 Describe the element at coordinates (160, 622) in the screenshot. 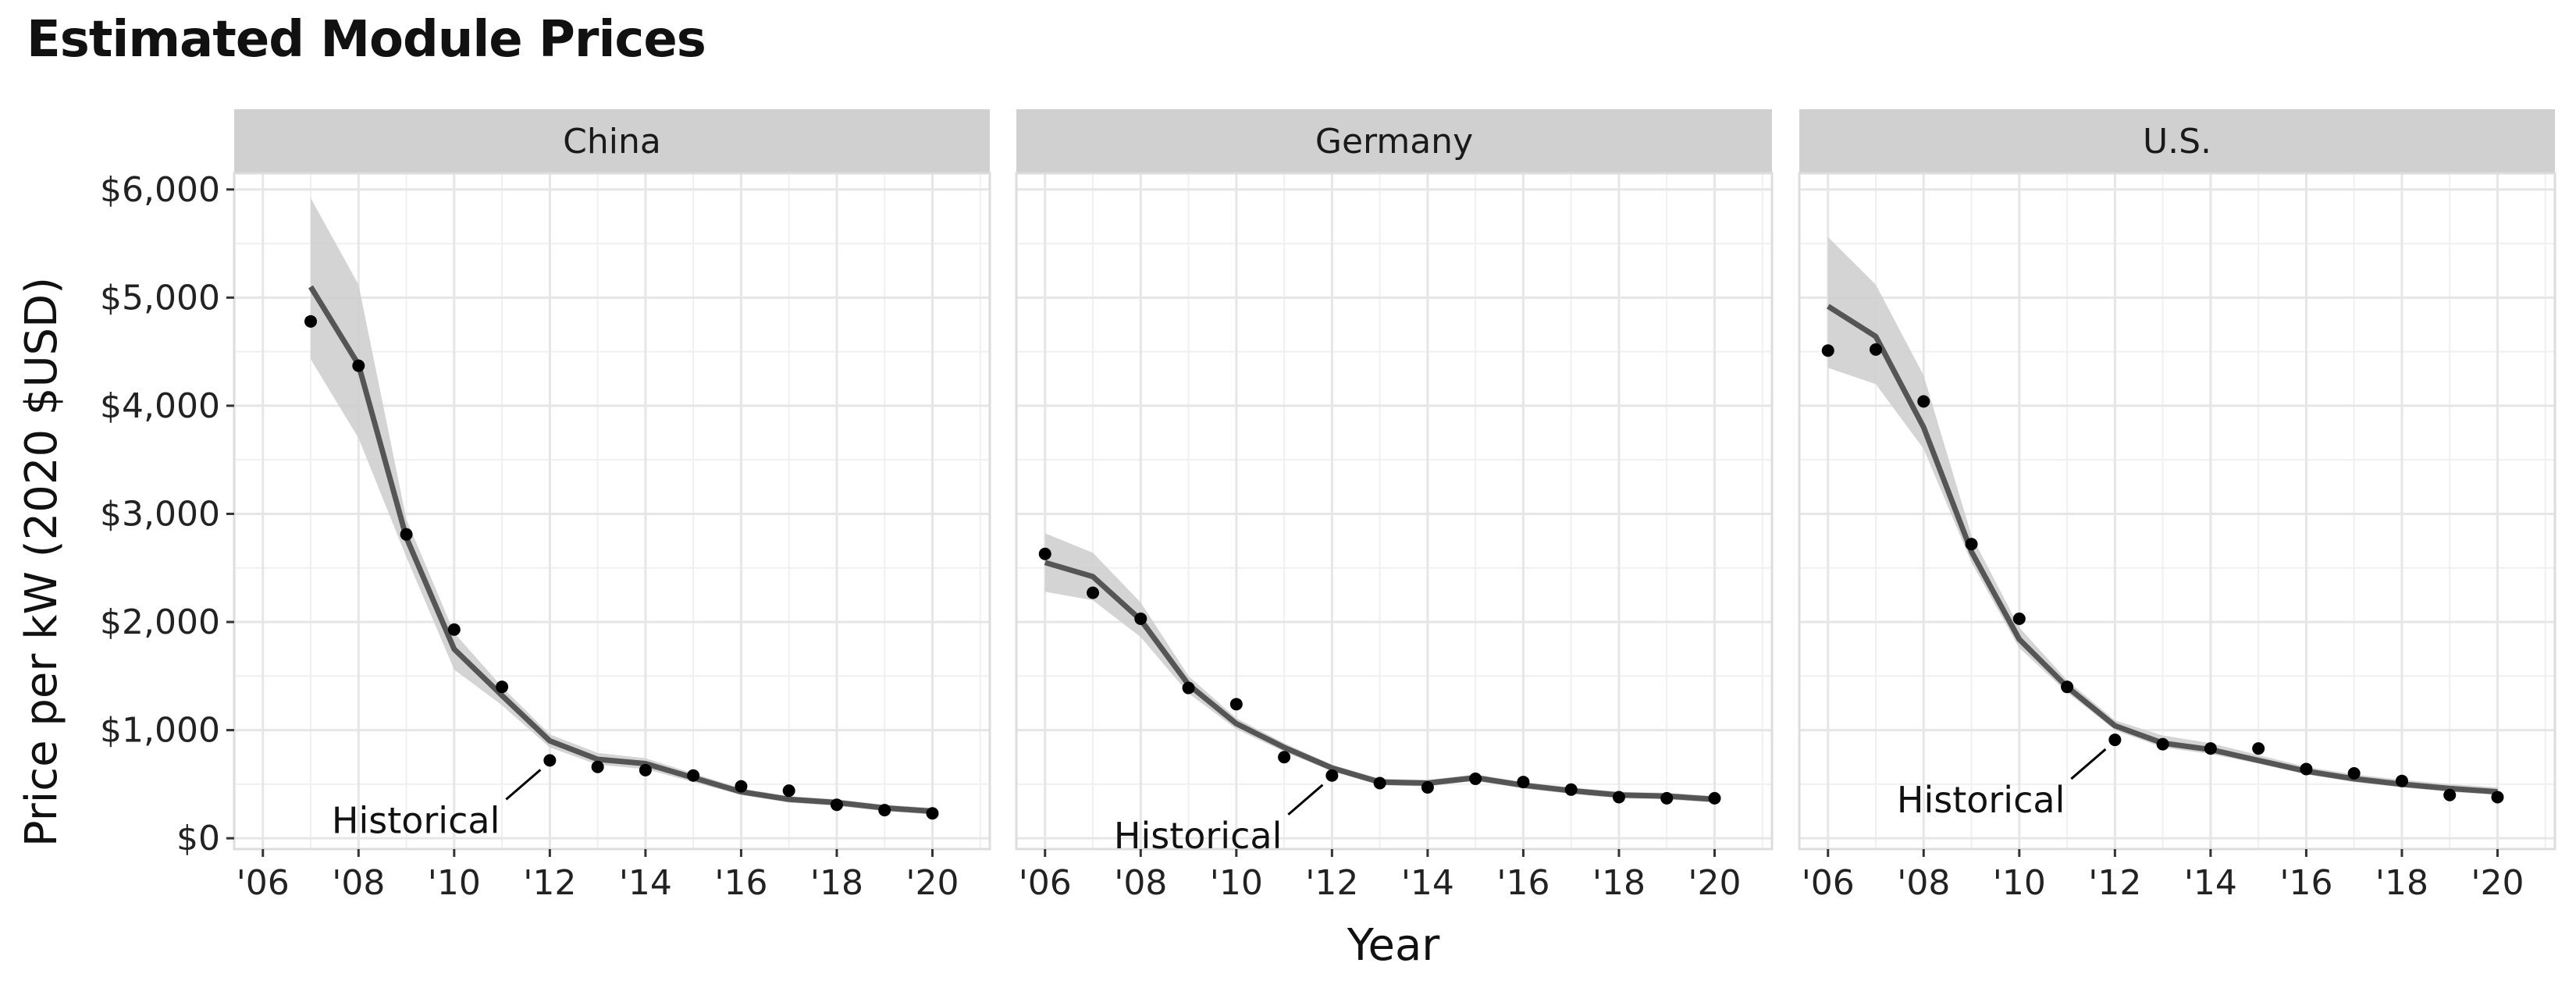

I see `y-tick-label: $2,000` at that location.